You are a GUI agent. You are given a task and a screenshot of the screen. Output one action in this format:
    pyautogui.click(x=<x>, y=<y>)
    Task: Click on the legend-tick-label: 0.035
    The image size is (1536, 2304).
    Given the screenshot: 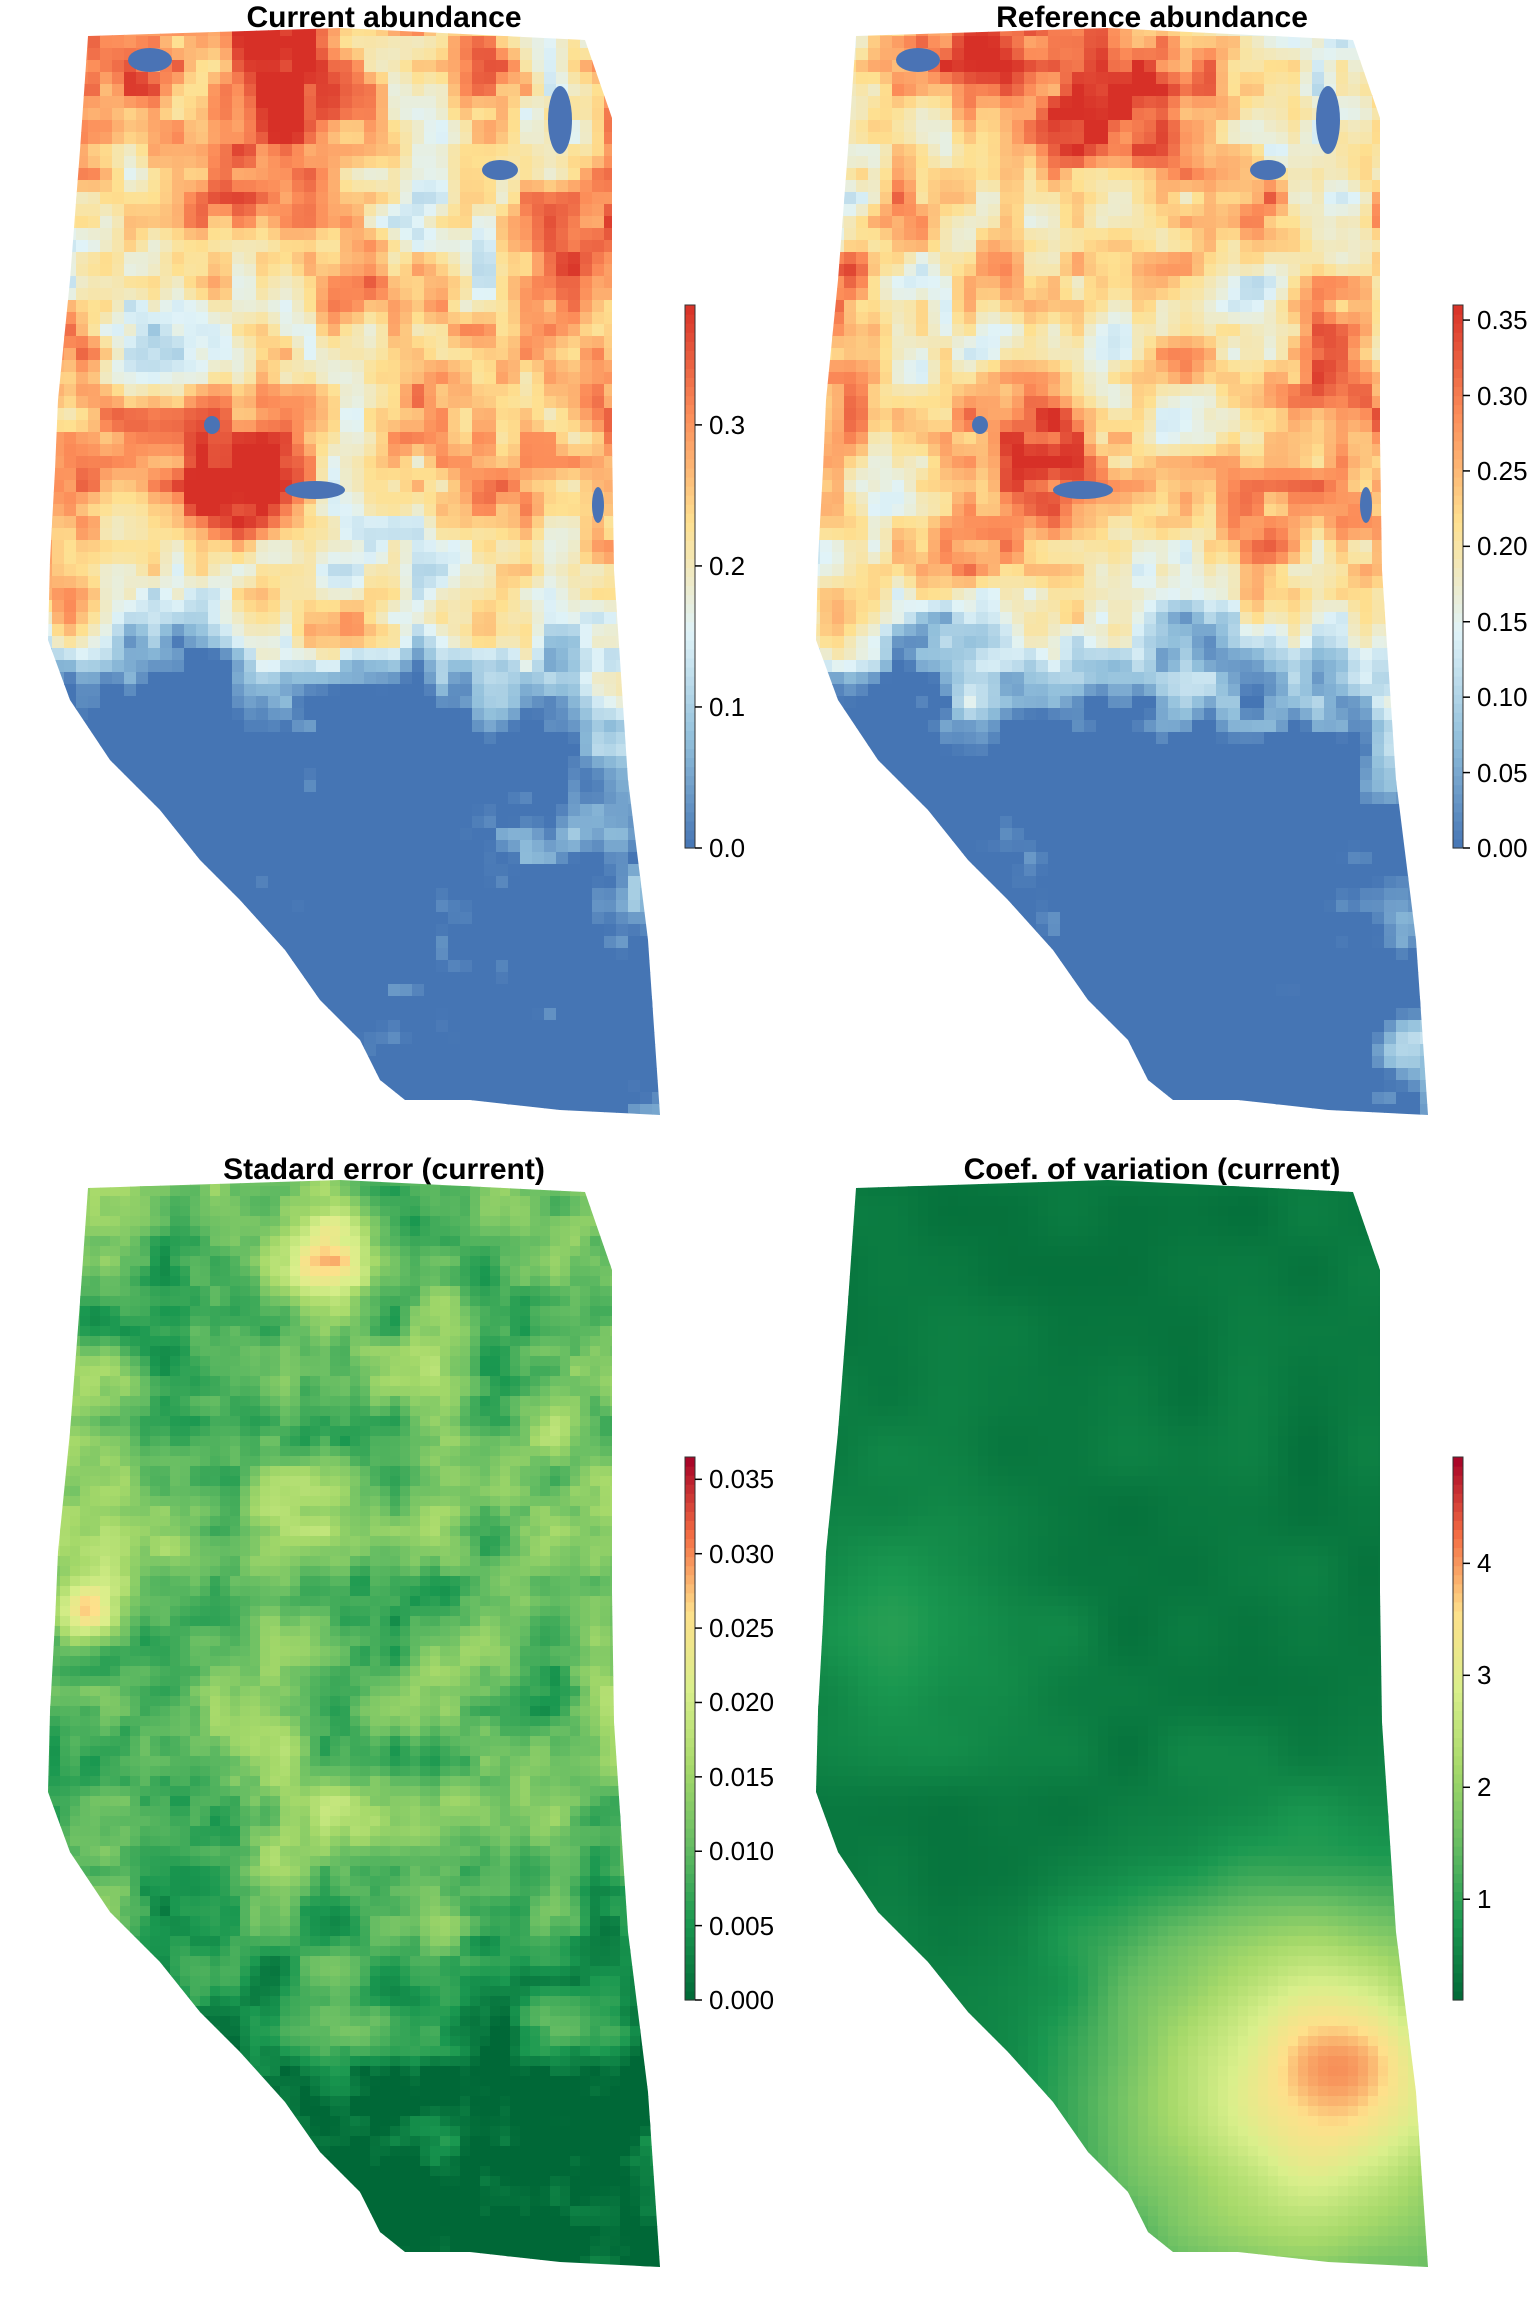 What is the action you would take?
    pyautogui.click(x=741, y=1479)
    